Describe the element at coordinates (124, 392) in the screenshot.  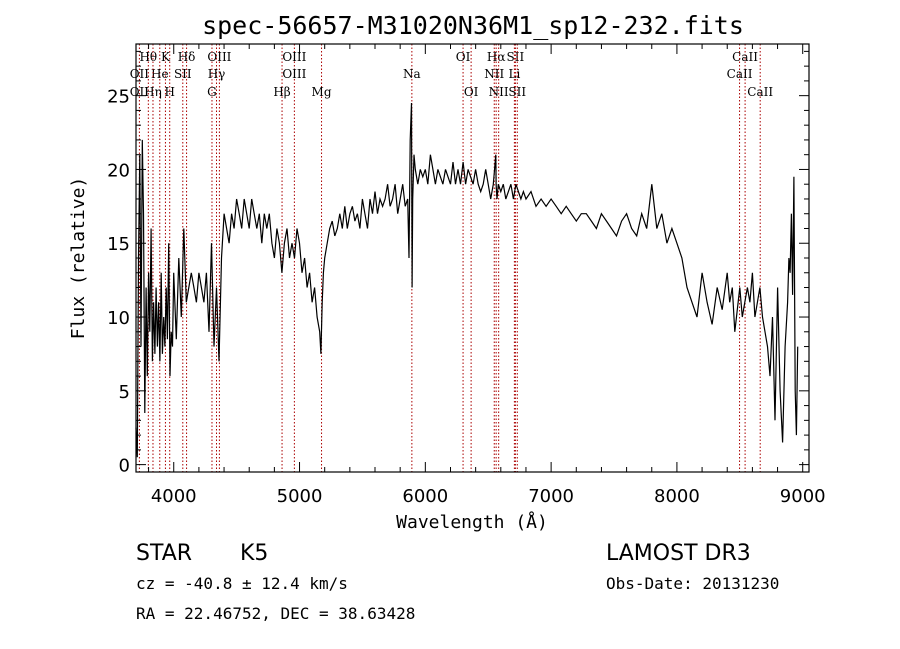
I see `y-tick-label: 5` at that location.